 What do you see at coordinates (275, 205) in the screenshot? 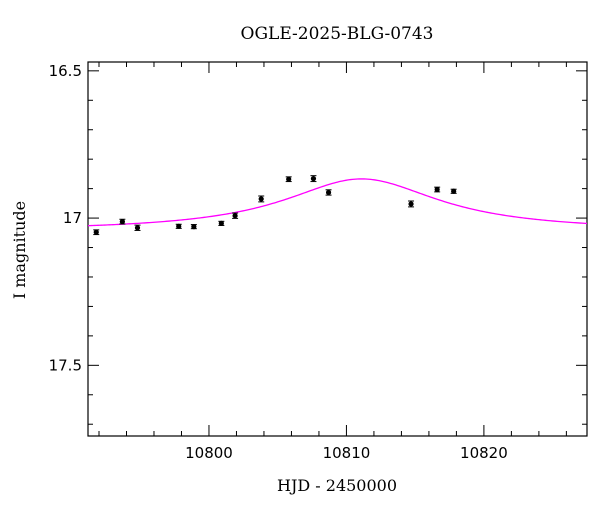
I see `data-points` at bounding box center [275, 205].